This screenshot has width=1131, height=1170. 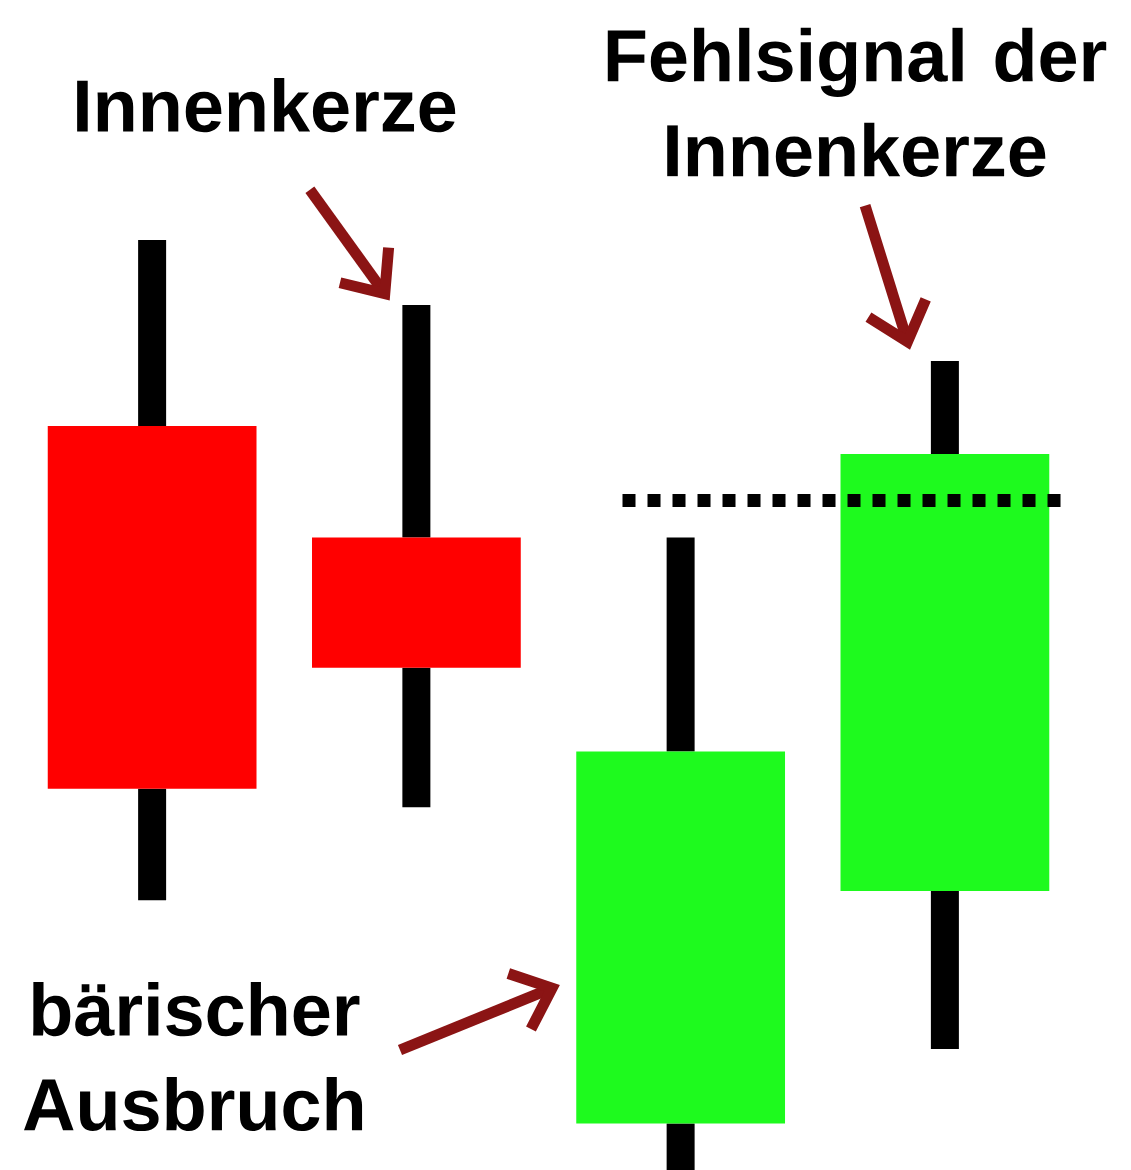 What do you see at coordinates (857, 102) in the screenshot?
I see `text: Fehlsignal der Innenkerze` at bounding box center [857, 102].